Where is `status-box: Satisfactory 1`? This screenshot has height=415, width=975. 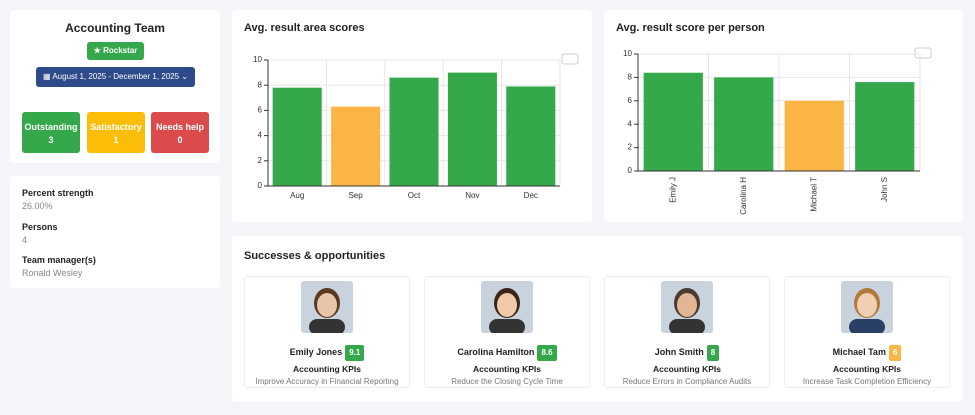 status-box: Satisfactory 1 is located at coordinates (116, 132).